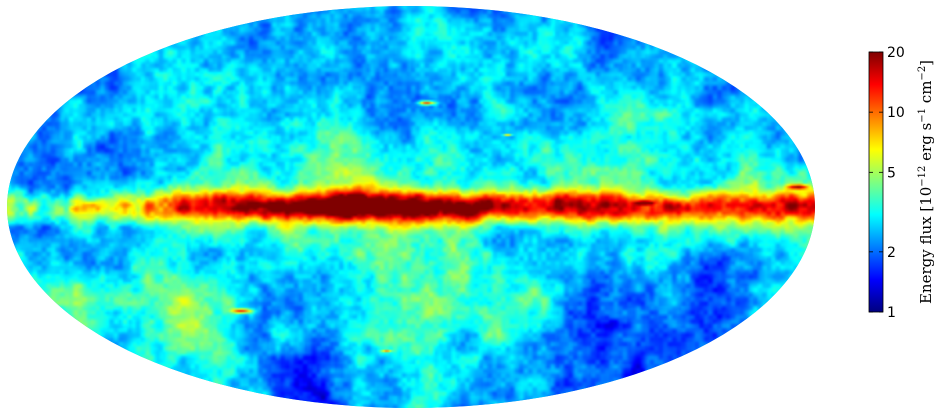  What do you see at coordinates (876, 182) in the screenshot?
I see `colorbar-gradient` at bounding box center [876, 182].